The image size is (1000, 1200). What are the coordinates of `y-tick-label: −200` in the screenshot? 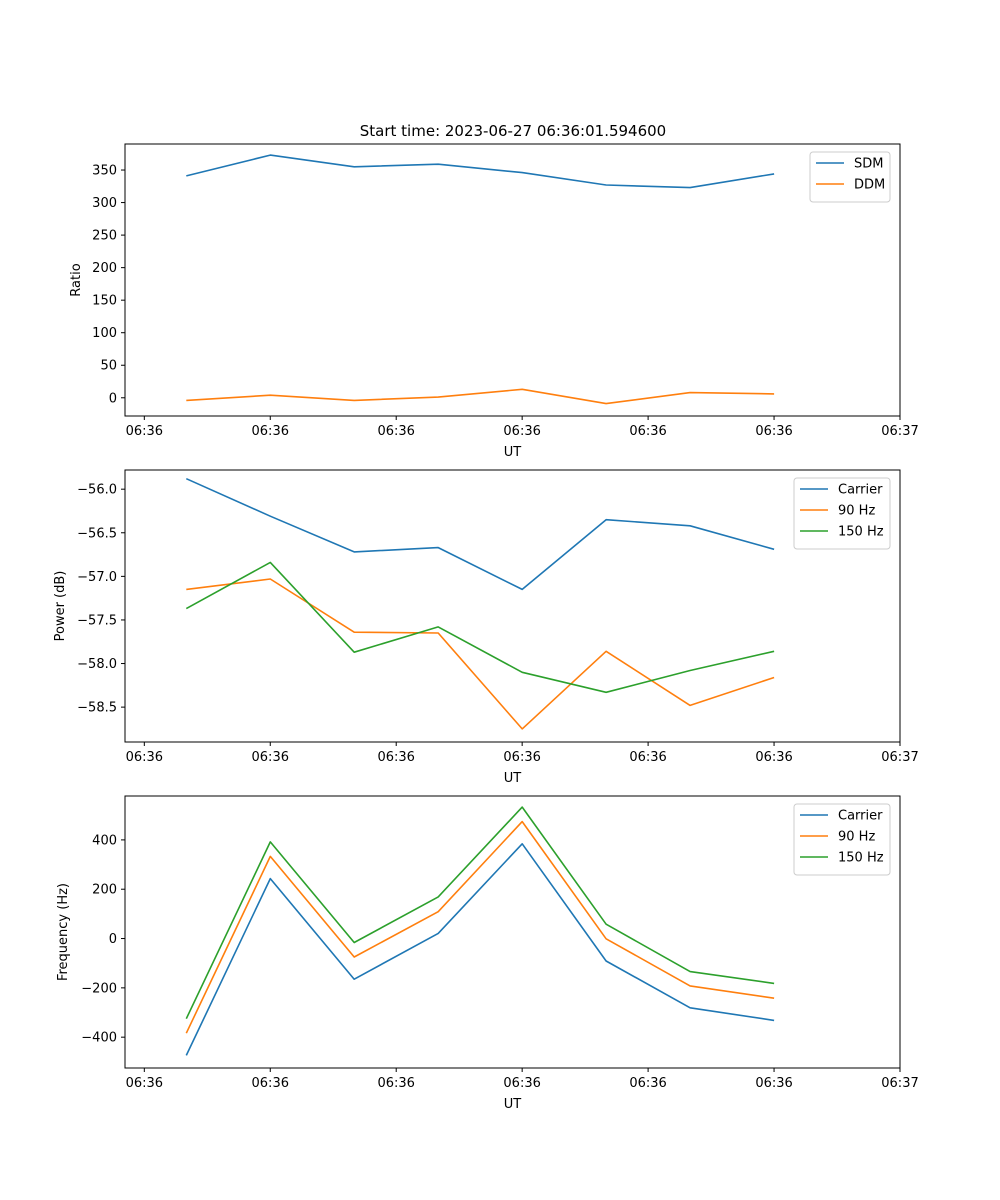 It's located at (99, 988).